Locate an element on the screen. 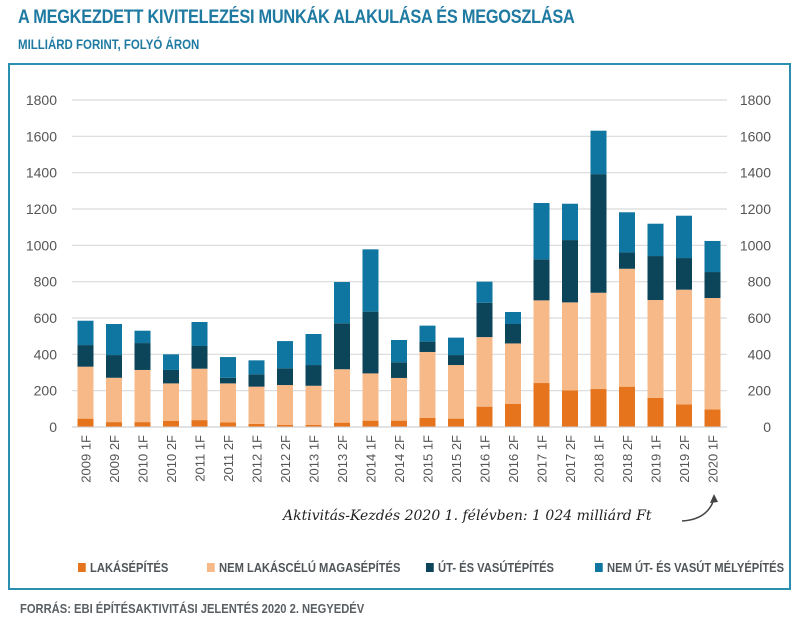 The height and width of the screenshot is (627, 800). y-tick-label-right: 400 is located at coordinates (760, 354).